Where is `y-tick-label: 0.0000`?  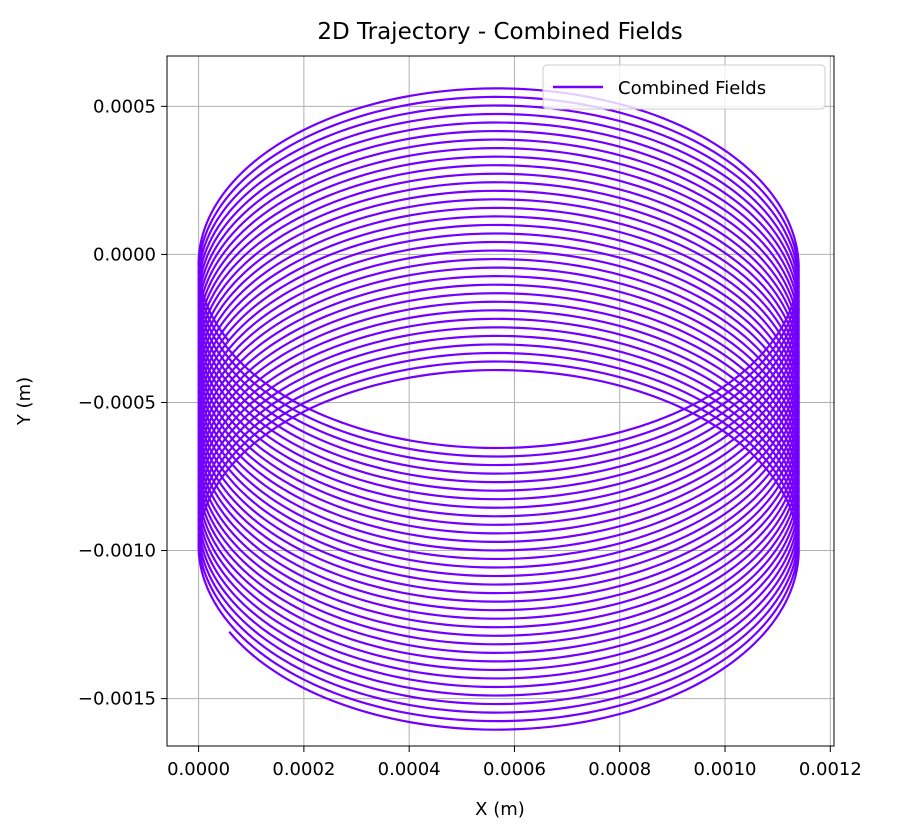 y-tick-label: 0.0000 is located at coordinates (124, 254).